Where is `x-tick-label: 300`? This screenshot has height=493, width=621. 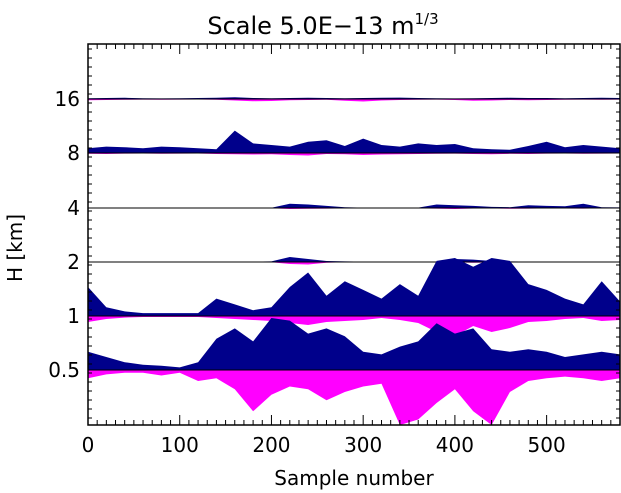 x-tick-label: 300 is located at coordinates (363, 445).